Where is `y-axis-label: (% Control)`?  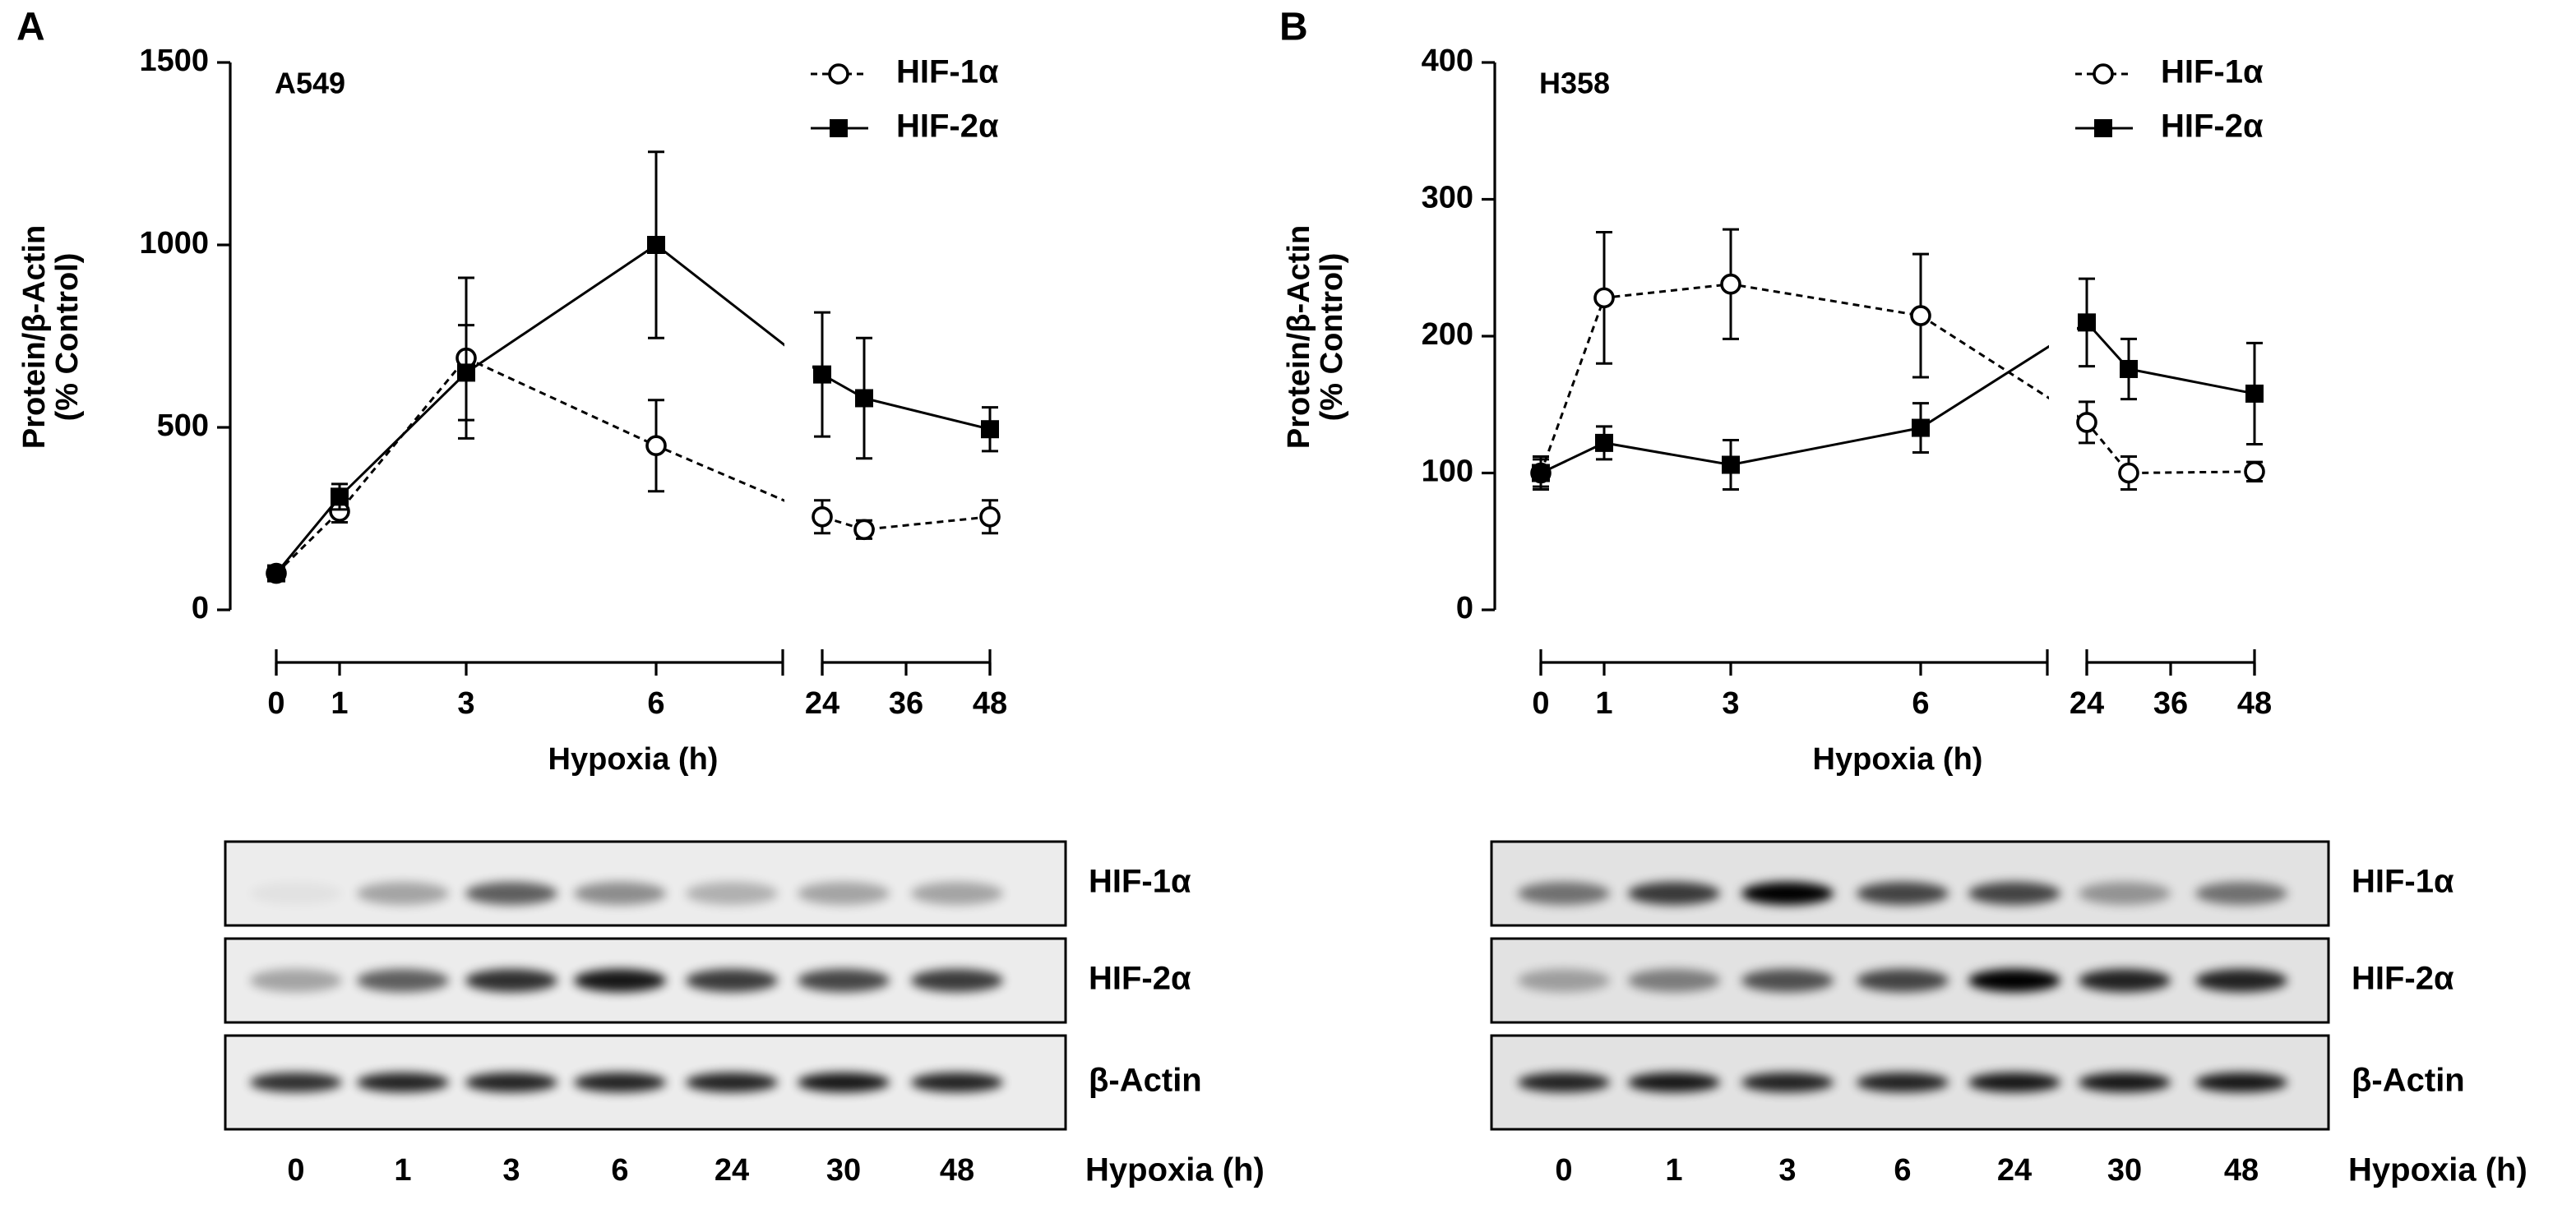 y-axis-label: (% Control) is located at coordinates (67, 337).